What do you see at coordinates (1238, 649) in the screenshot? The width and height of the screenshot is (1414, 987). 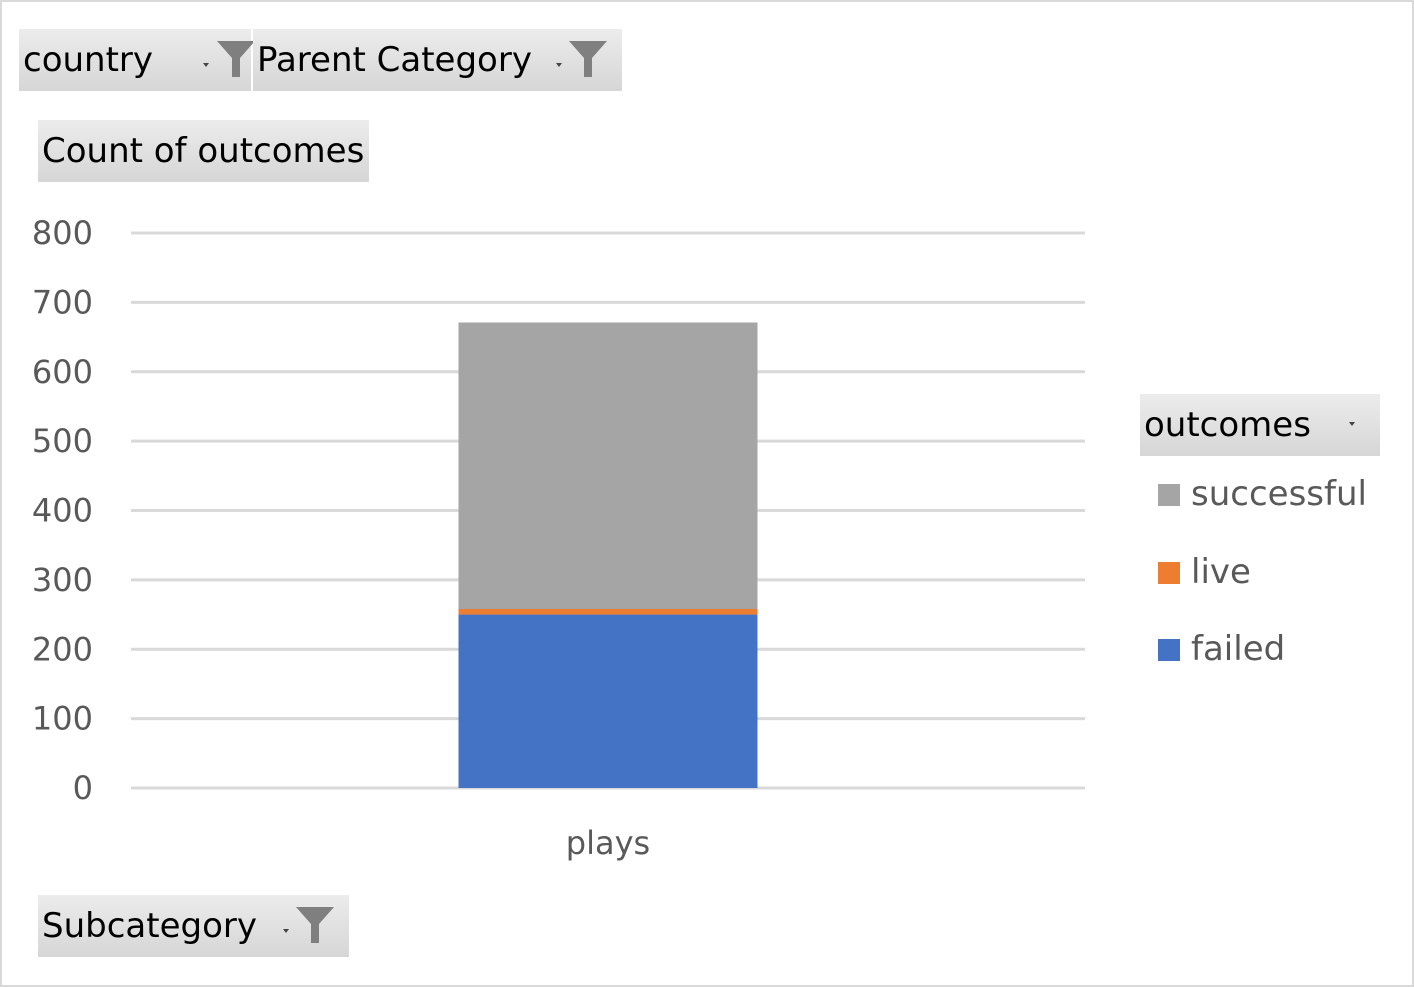 I see `legend-label: failed` at bounding box center [1238, 649].